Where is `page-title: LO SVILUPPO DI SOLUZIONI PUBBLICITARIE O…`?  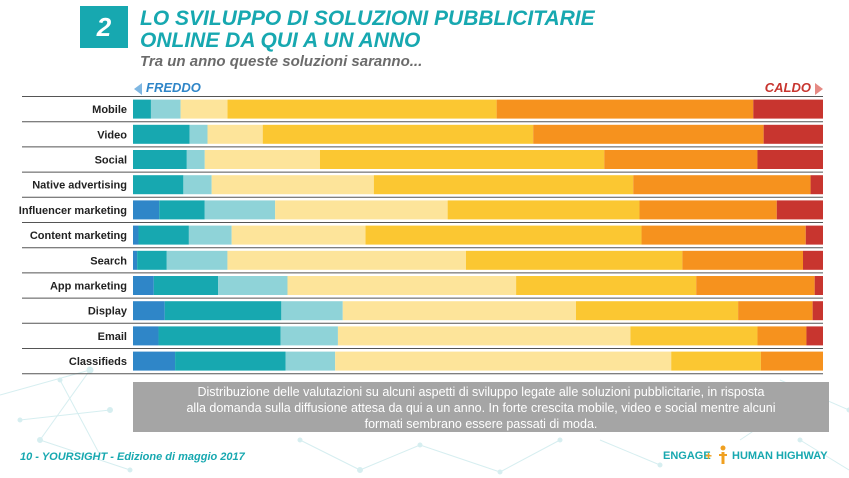
page-title: LO SVILUPPO DI SOLUZIONI PUBBLICITARIE O… is located at coordinates (367, 30).